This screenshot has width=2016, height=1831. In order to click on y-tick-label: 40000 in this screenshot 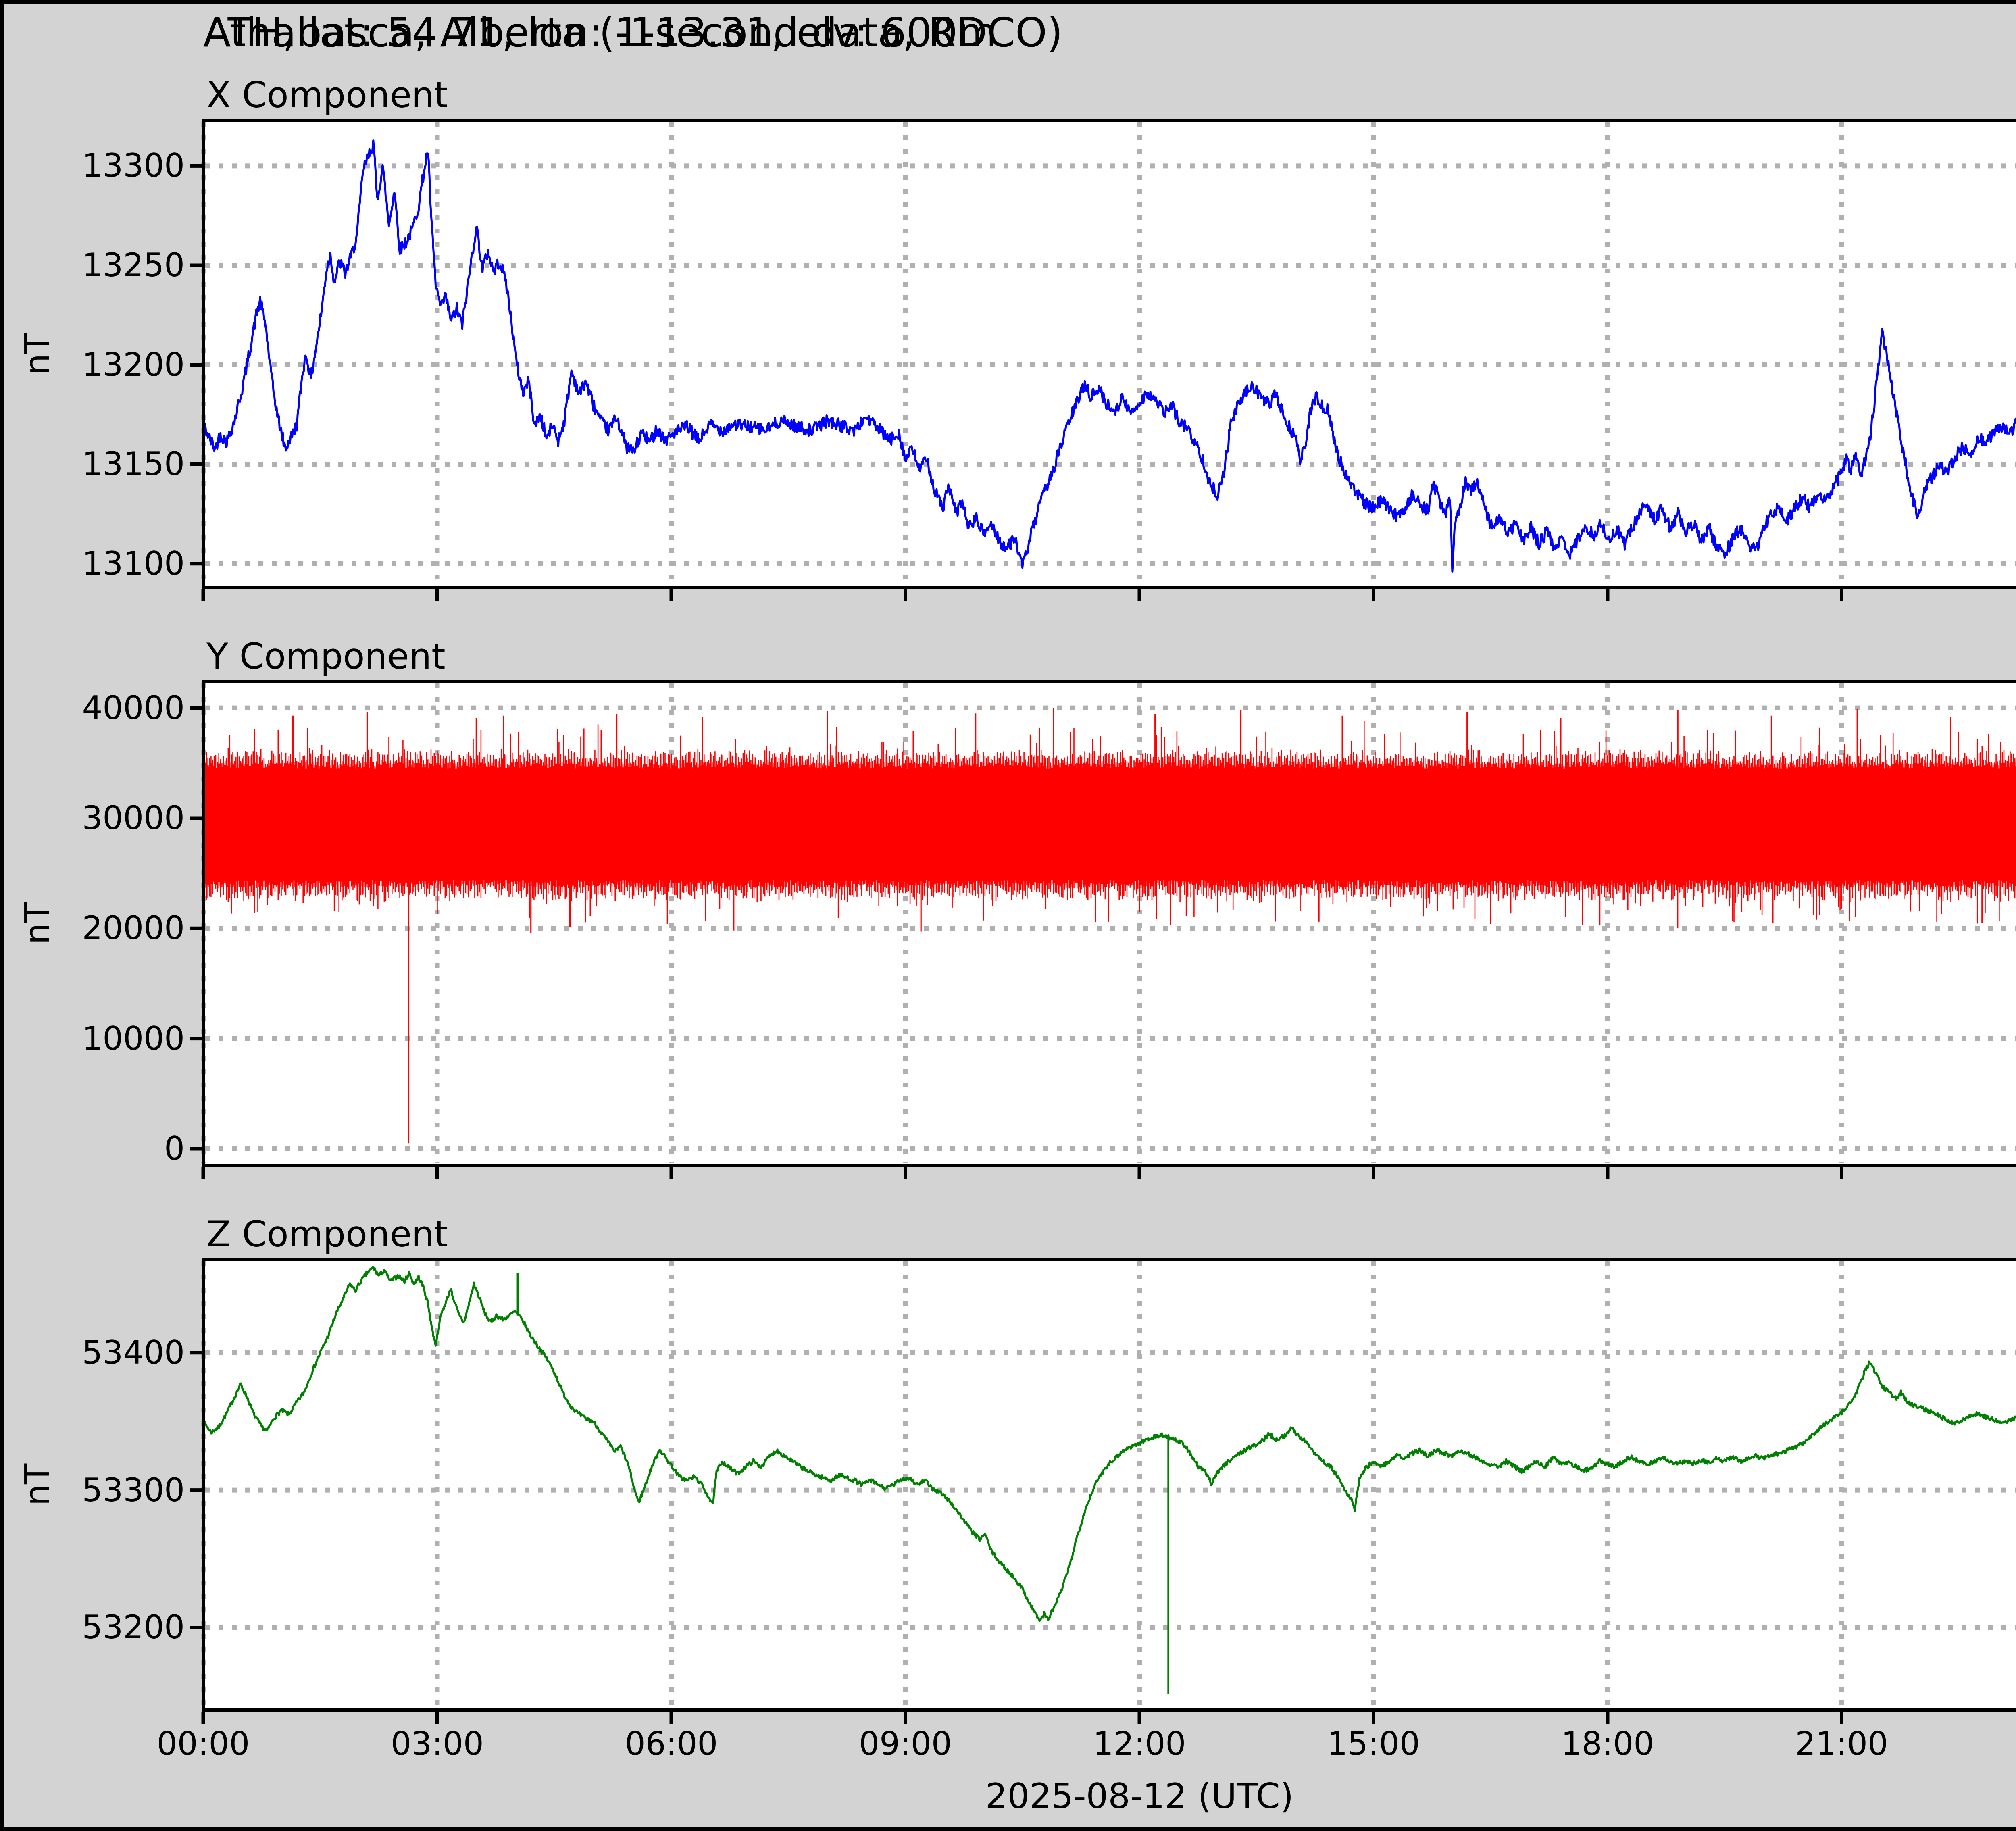, I will do `click(133, 708)`.